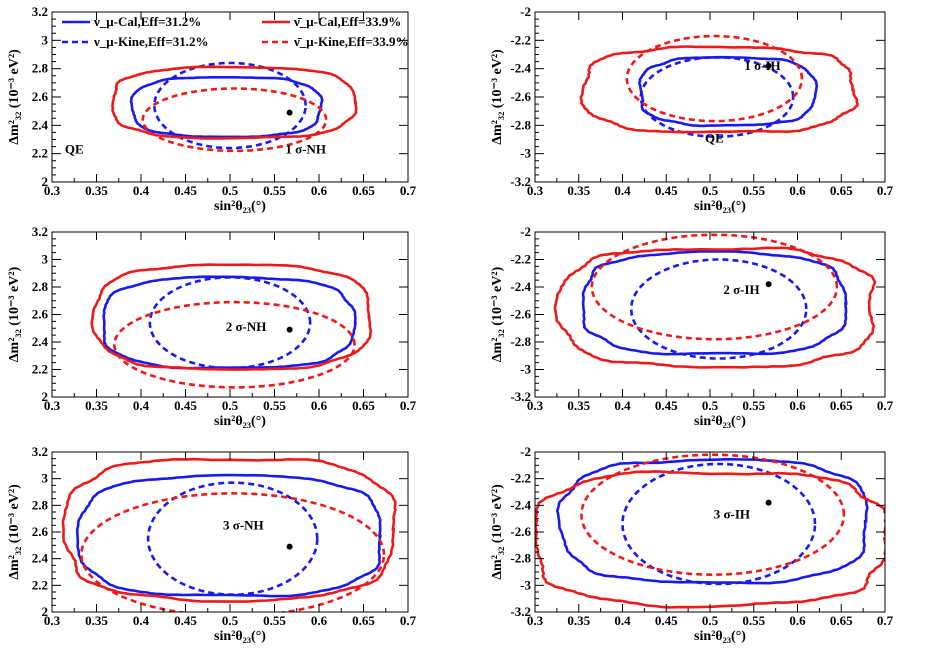 Image resolution: width=926 pixels, height=654 pixels. What do you see at coordinates (347, 21) in the screenshot?
I see `legend-label-anu-cal: ν̄_μ-Cal,Eff=33.9%` at bounding box center [347, 21].